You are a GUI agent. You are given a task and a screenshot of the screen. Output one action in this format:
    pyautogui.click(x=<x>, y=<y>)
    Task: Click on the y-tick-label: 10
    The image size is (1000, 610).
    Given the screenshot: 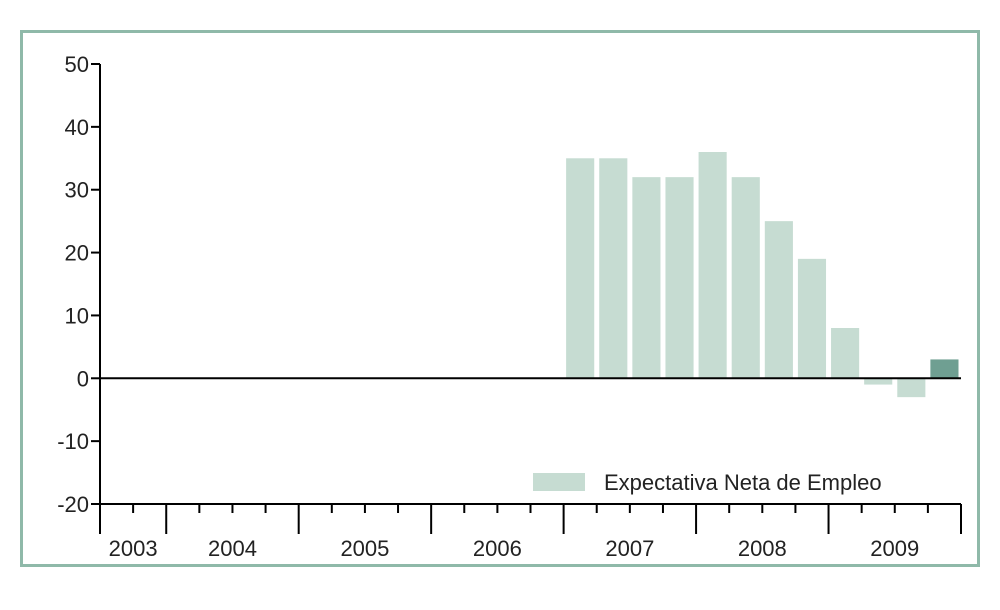 What is the action you would take?
    pyautogui.click(x=77, y=315)
    